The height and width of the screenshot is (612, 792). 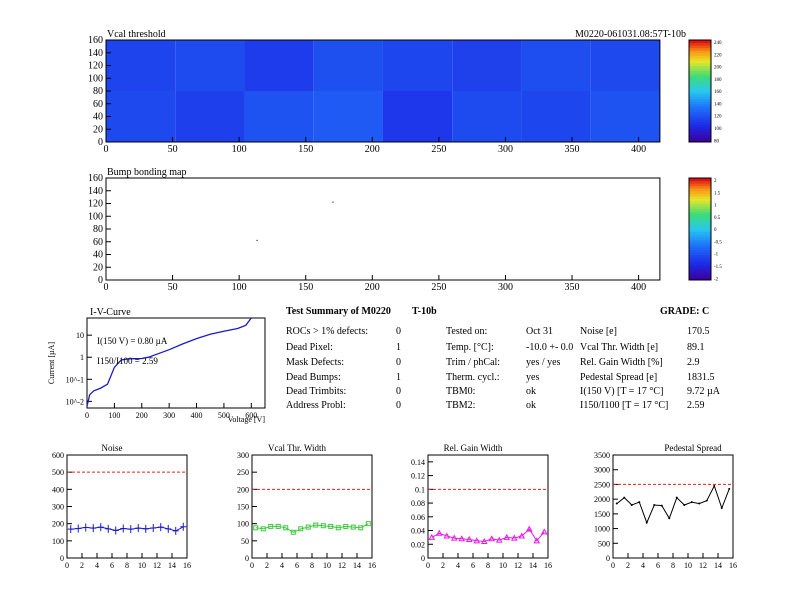 What do you see at coordinates (146, 172) in the screenshot?
I see `map-title: Bump bonding map` at bounding box center [146, 172].